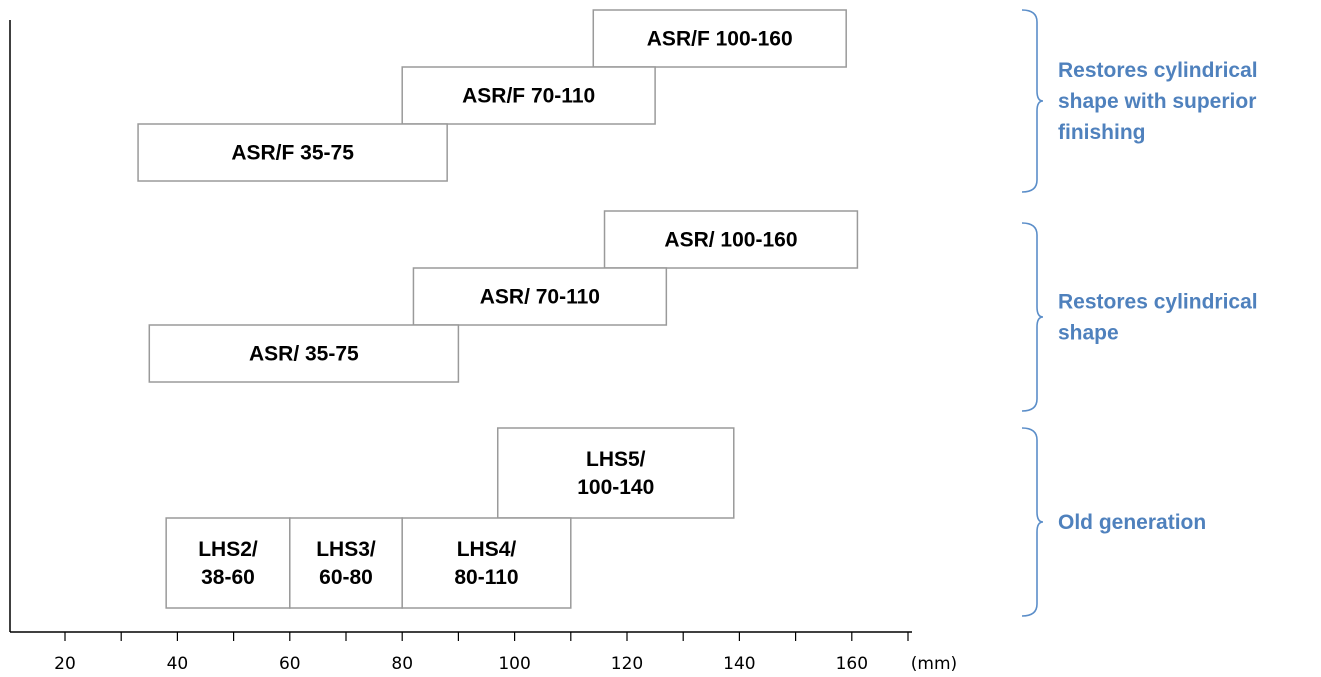 This screenshot has height=677, width=1321. What do you see at coordinates (178, 664) in the screenshot?
I see `x-tick-label: 40` at bounding box center [178, 664].